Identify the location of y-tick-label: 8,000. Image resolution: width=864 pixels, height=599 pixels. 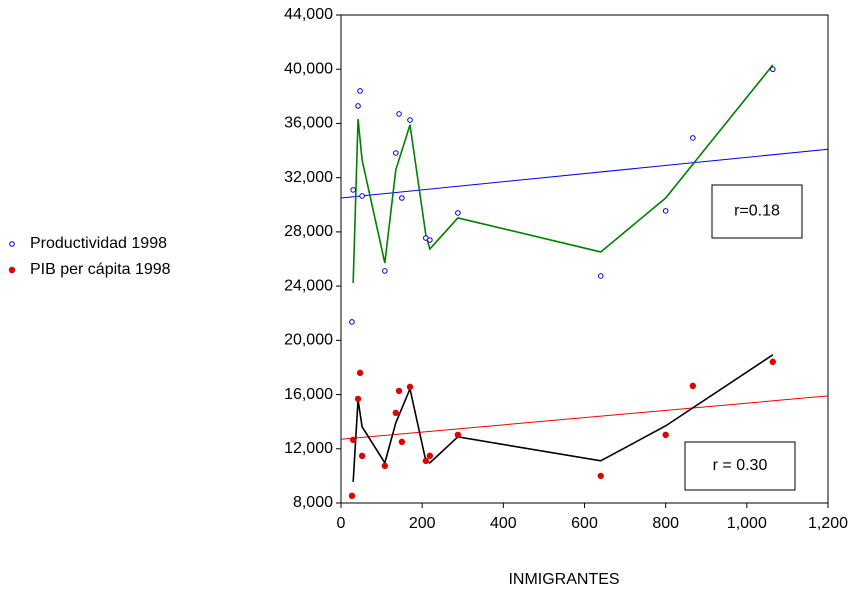
(313, 502).